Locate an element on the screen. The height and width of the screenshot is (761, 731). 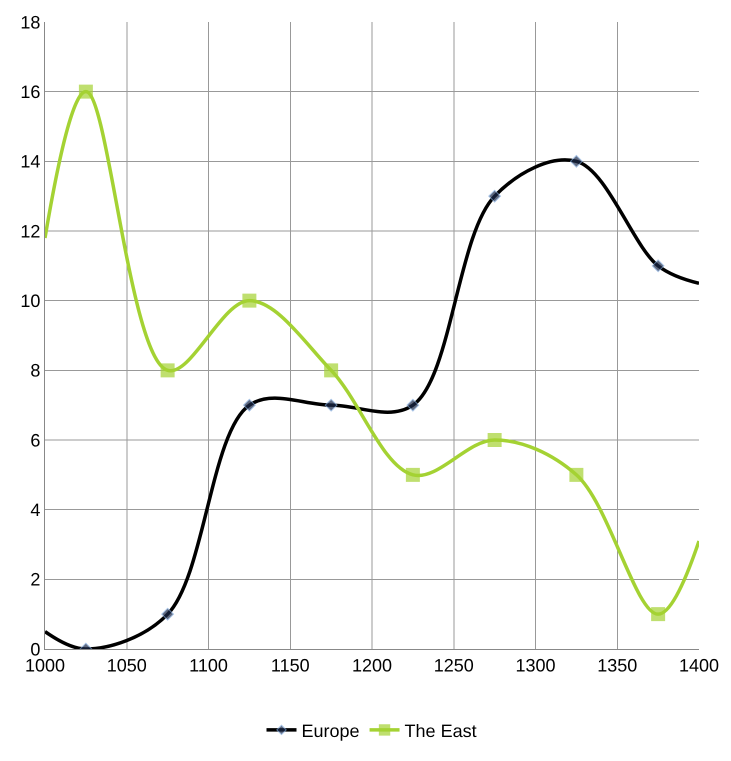
x-tick-label: 1250 is located at coordinates (454, 666).